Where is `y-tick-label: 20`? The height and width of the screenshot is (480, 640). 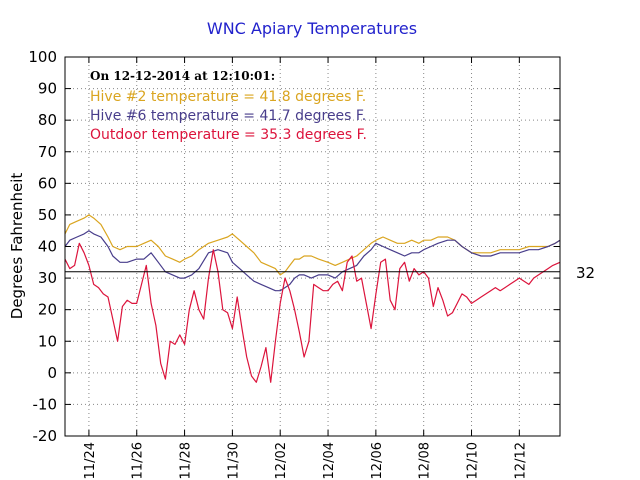
y-tick-label: 20 is located at coordinates (47, 310).